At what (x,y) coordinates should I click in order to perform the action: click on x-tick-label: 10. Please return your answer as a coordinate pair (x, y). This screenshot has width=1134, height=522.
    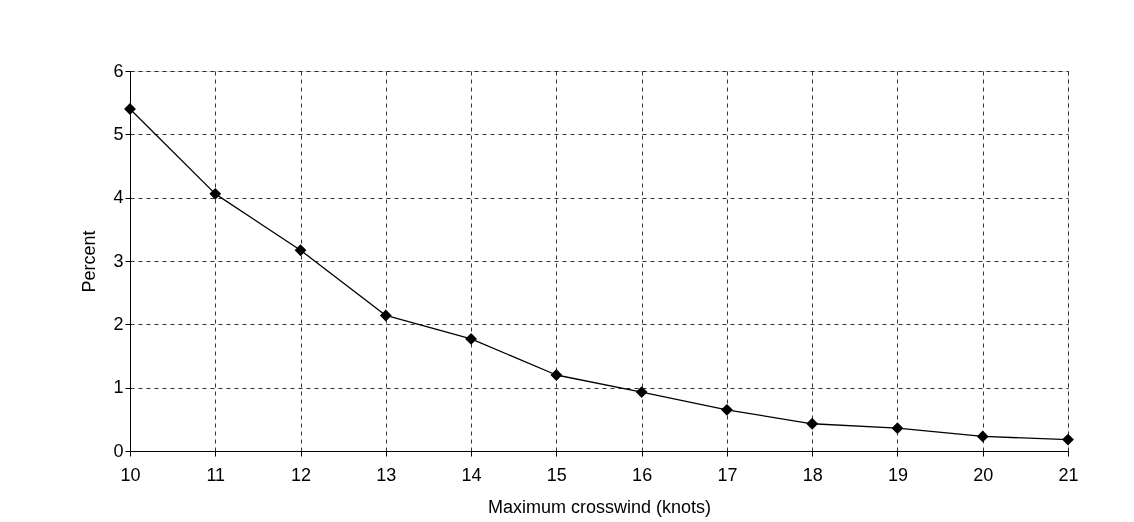
    Looking at the image, I should click on (130, 474).